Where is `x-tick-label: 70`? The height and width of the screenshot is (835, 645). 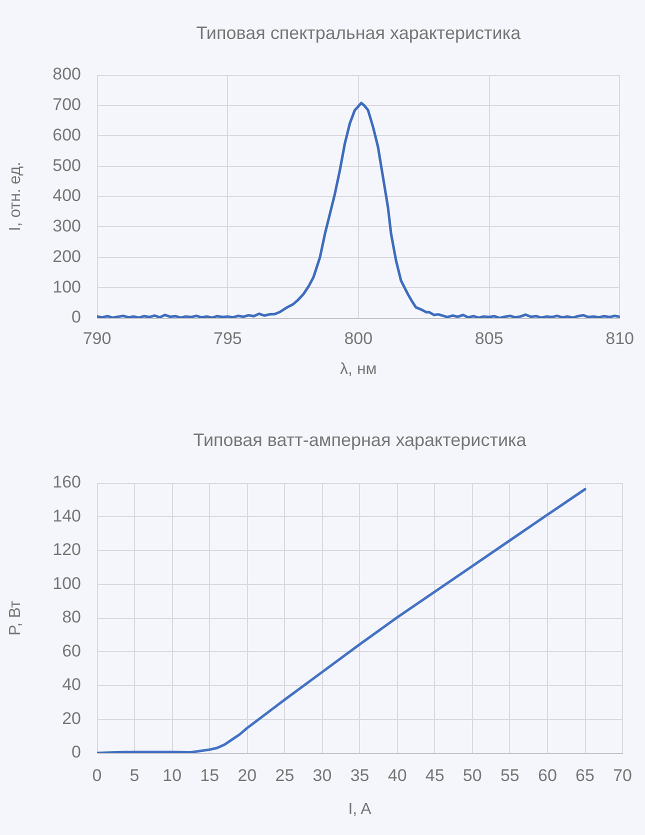 x-tick-label: 70 is located at coordinates (622, 775).